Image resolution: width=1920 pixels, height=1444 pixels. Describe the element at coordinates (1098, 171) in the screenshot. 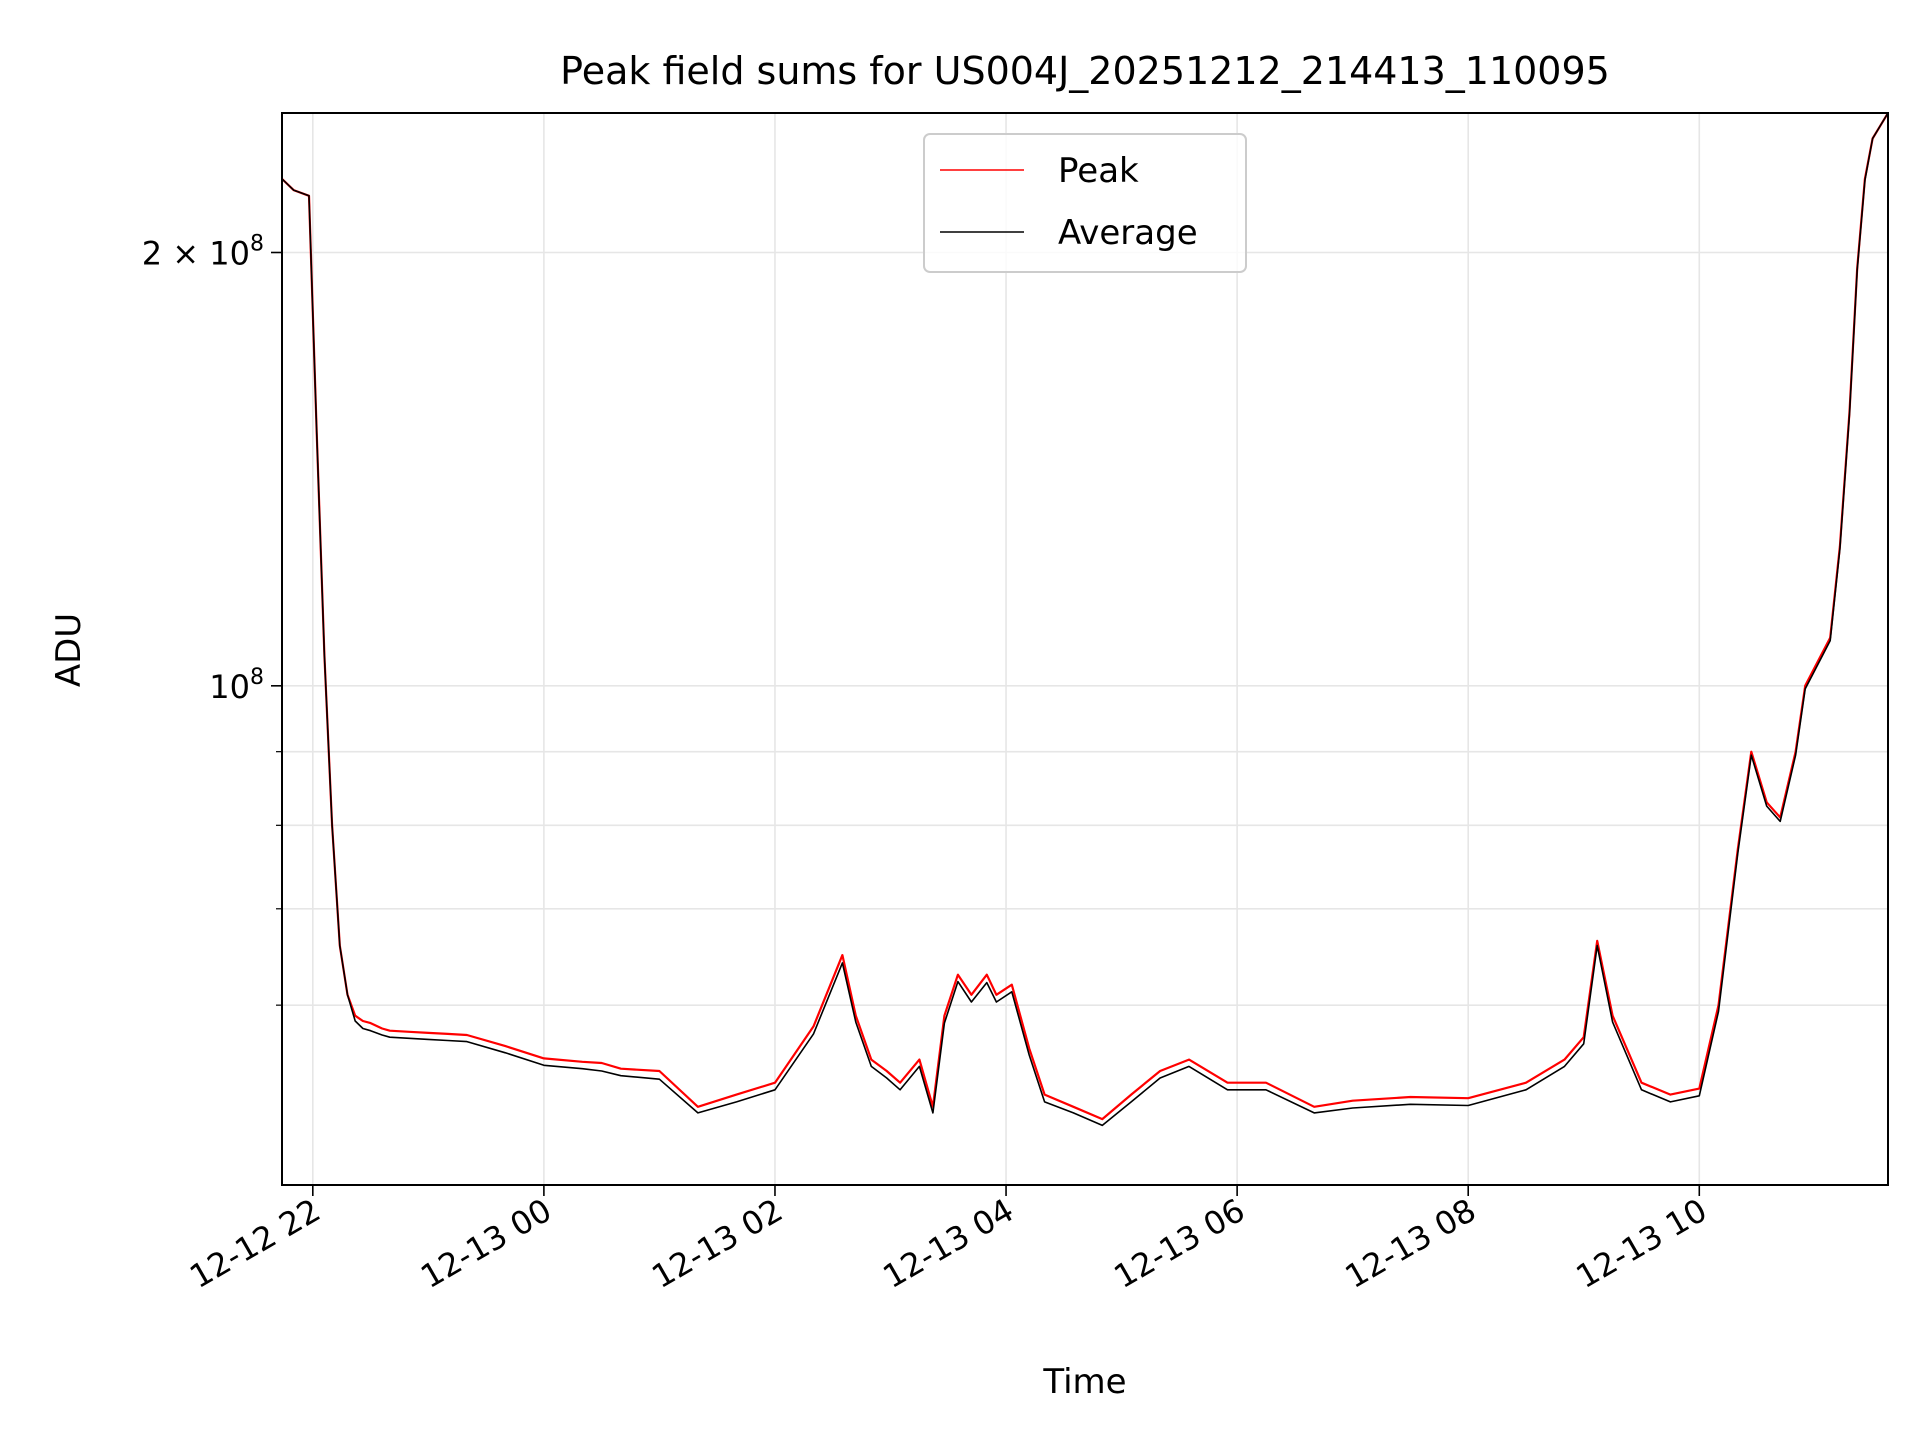

I see `legend-label-peak: Peak` at that location.